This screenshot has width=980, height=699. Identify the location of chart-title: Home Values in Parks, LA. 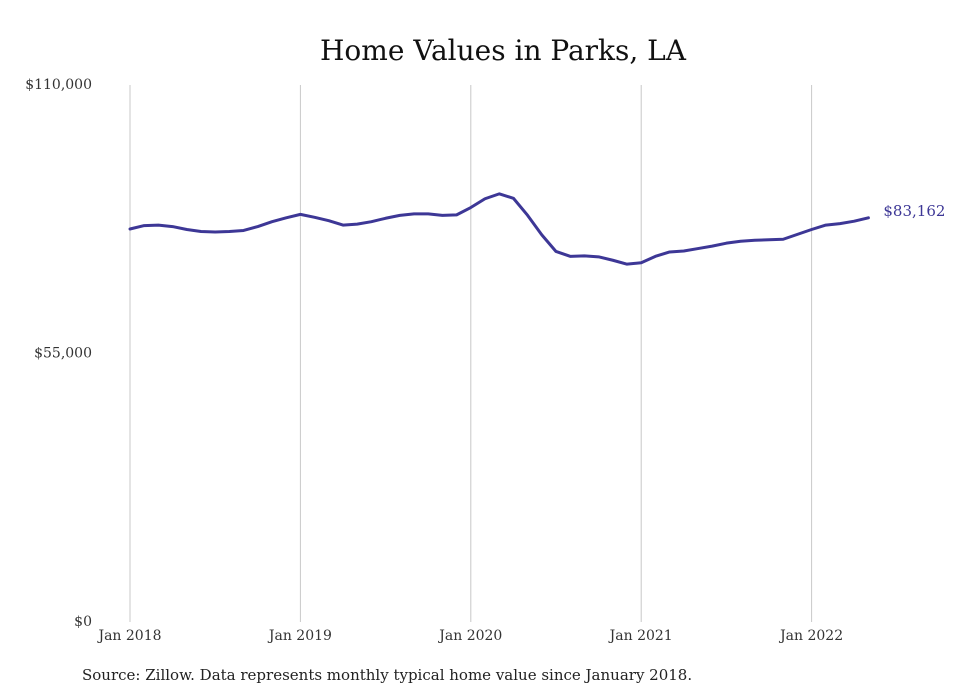
(503, 50).